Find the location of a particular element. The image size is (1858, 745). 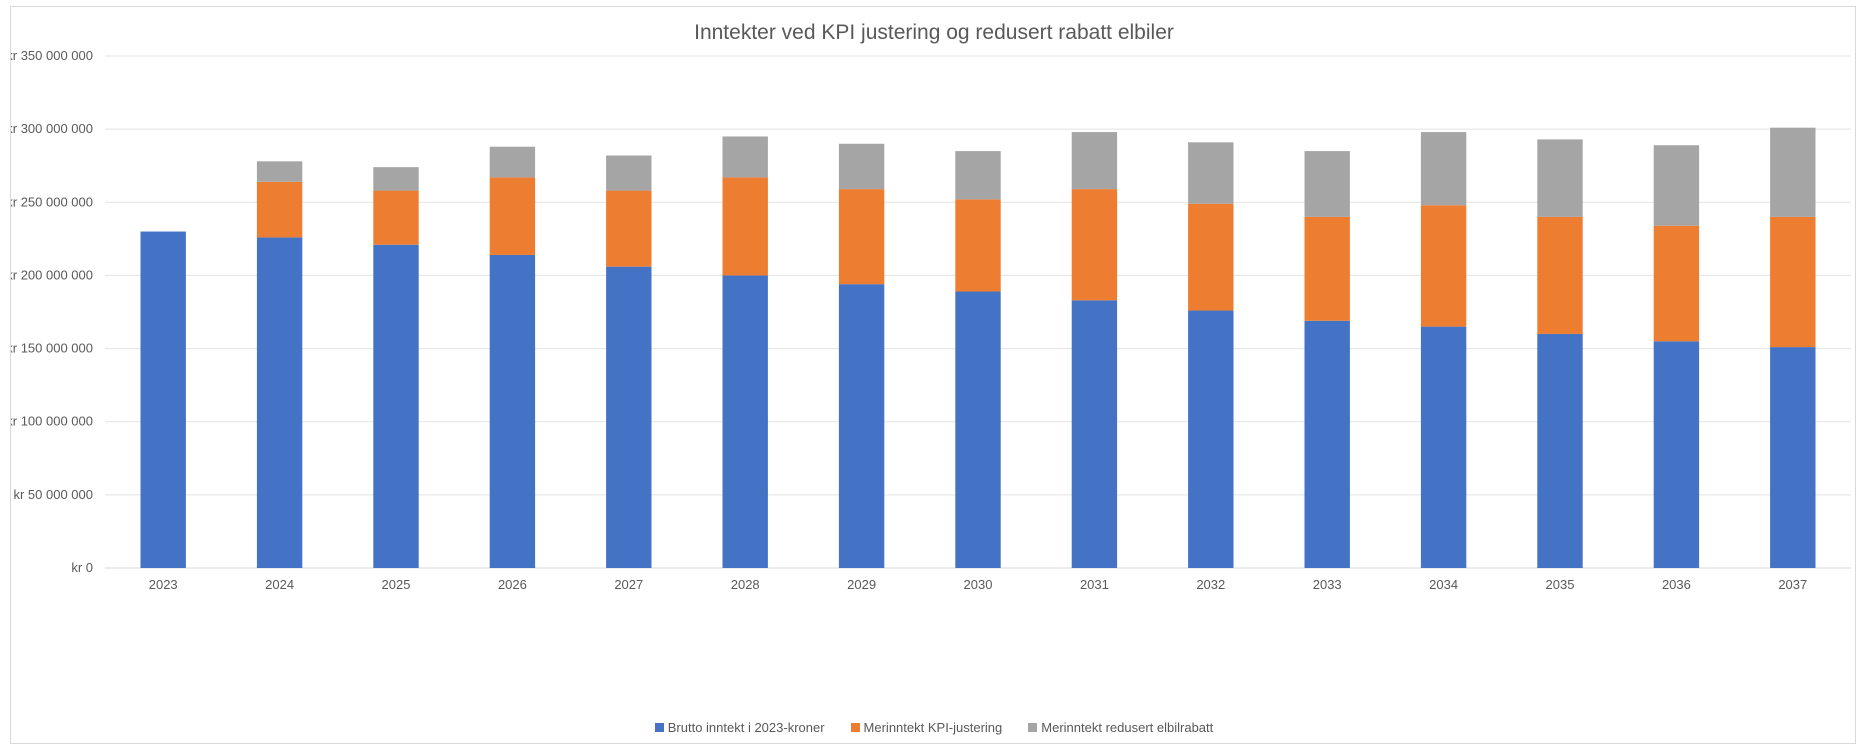

x-tick-label: 2037 is located at coordinates (1792, 584).